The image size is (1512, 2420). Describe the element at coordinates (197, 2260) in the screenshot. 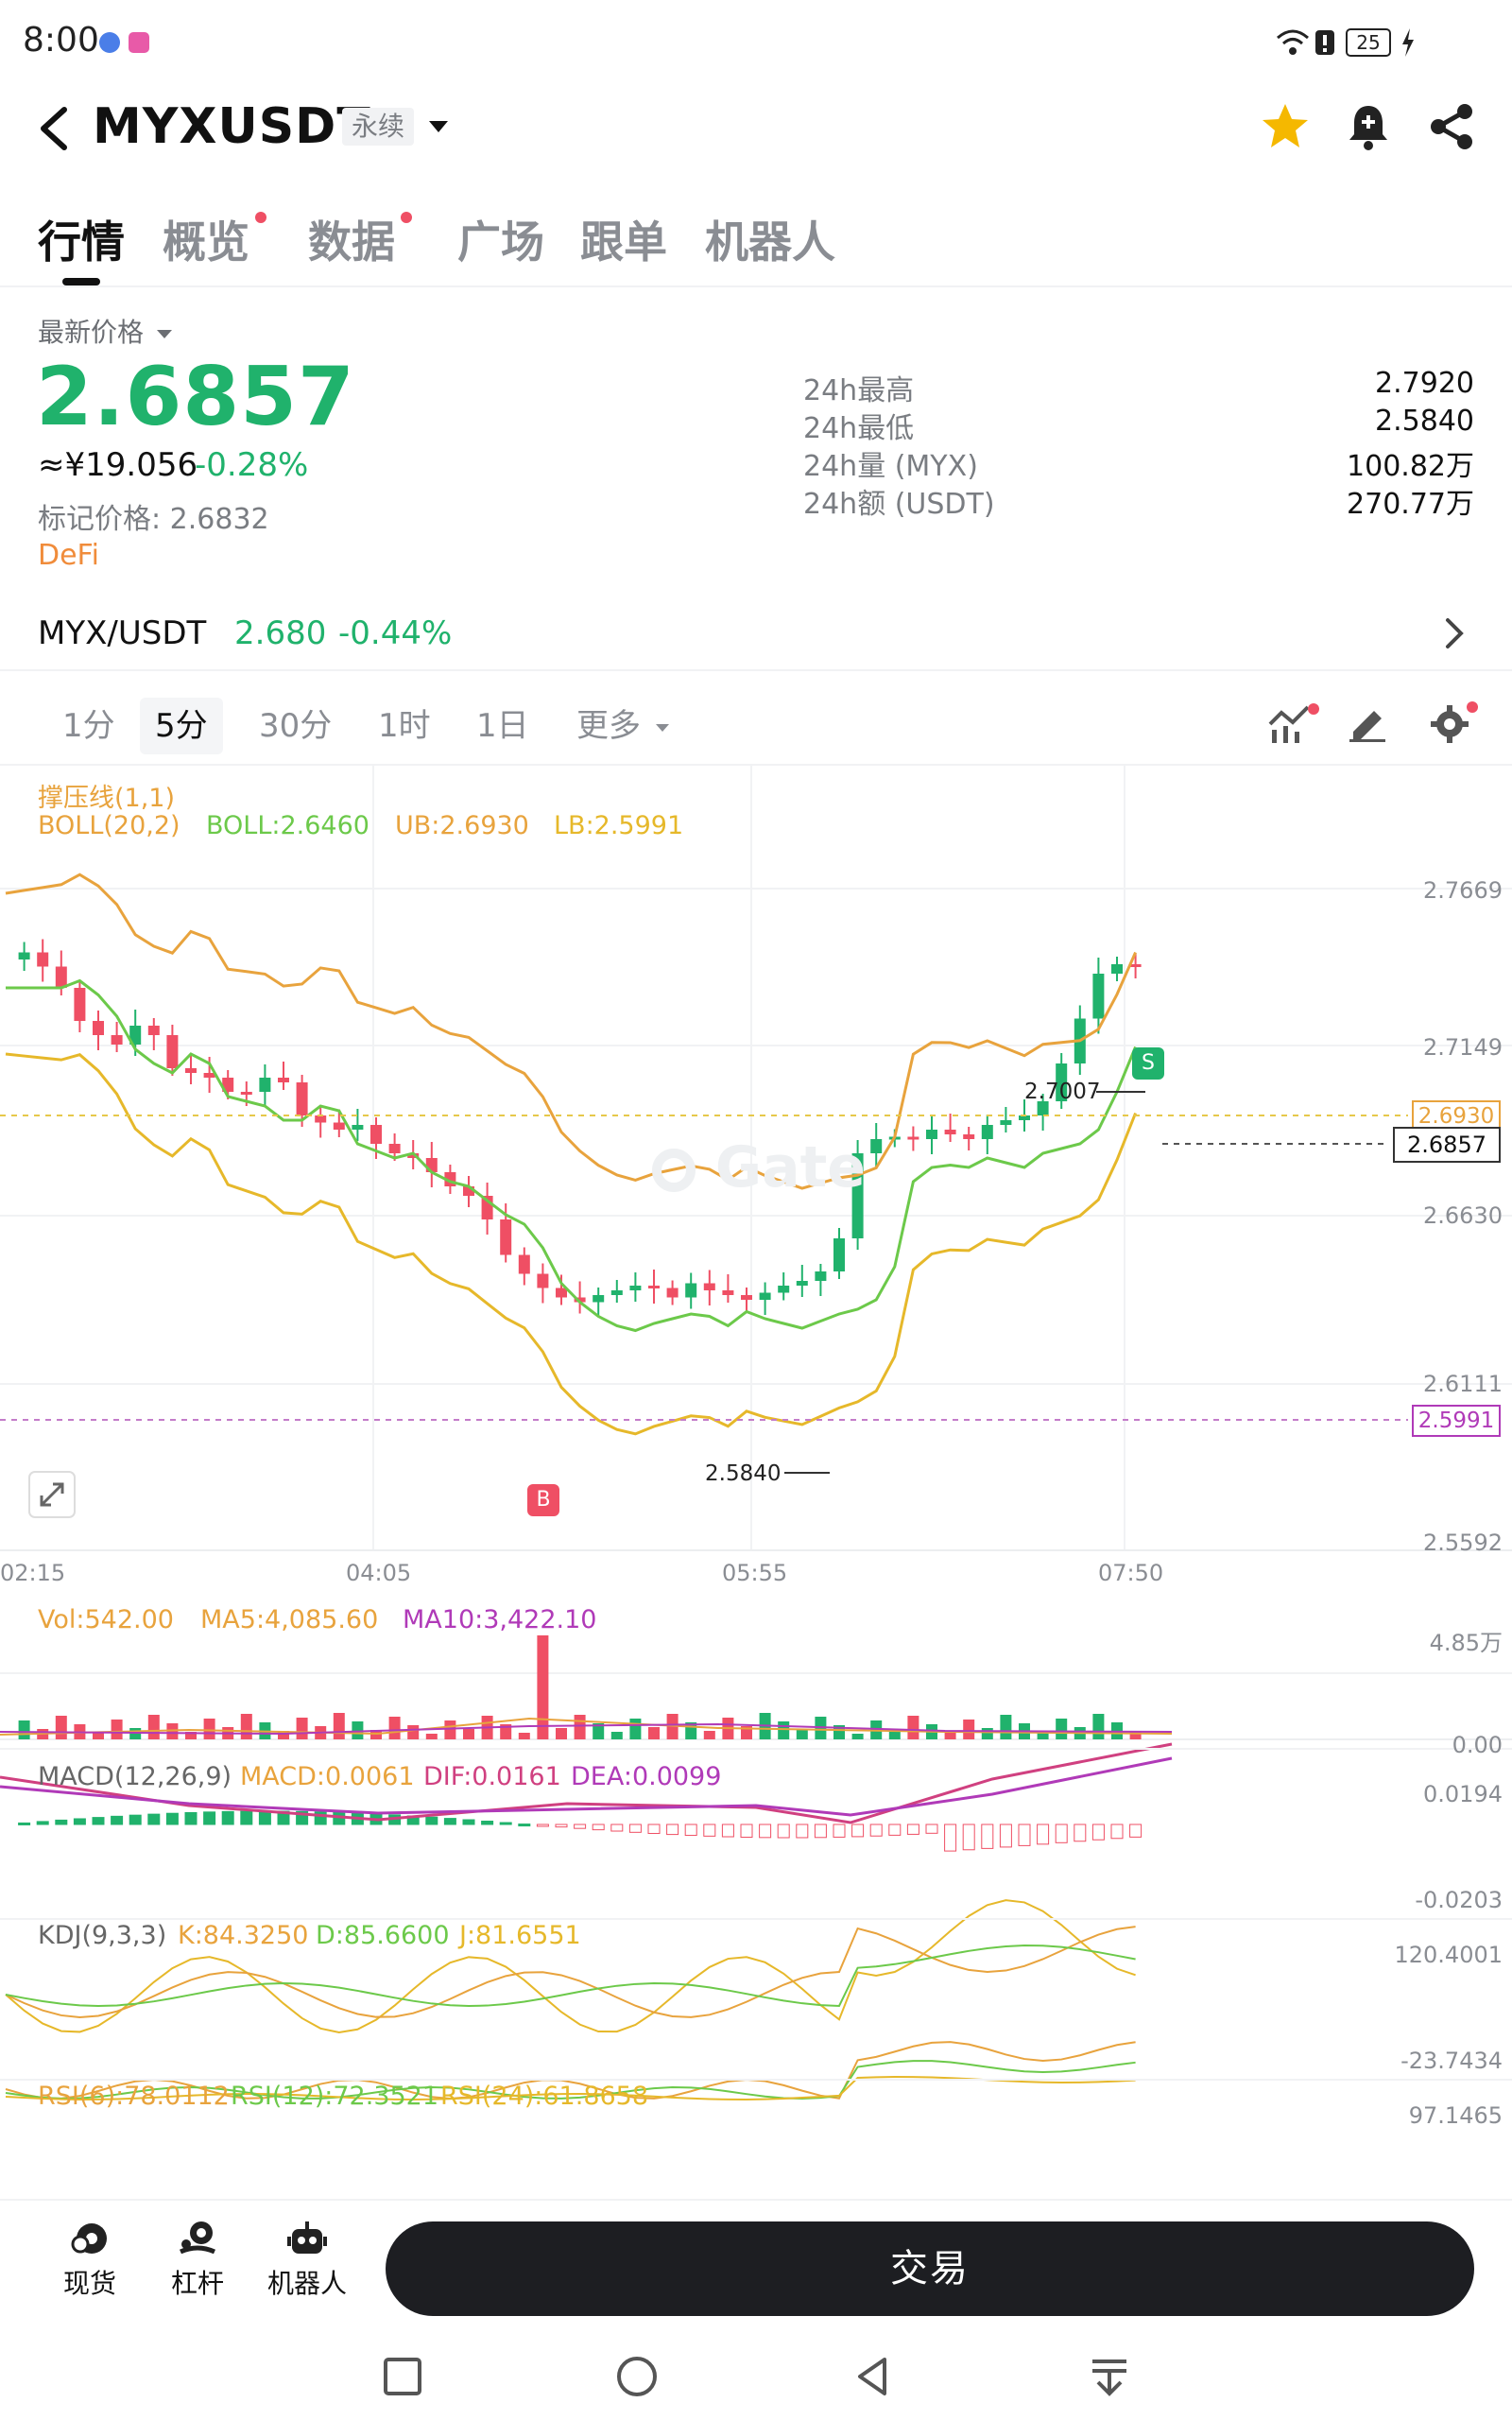

I see `bottom-leverage: 杠杆` at that location.